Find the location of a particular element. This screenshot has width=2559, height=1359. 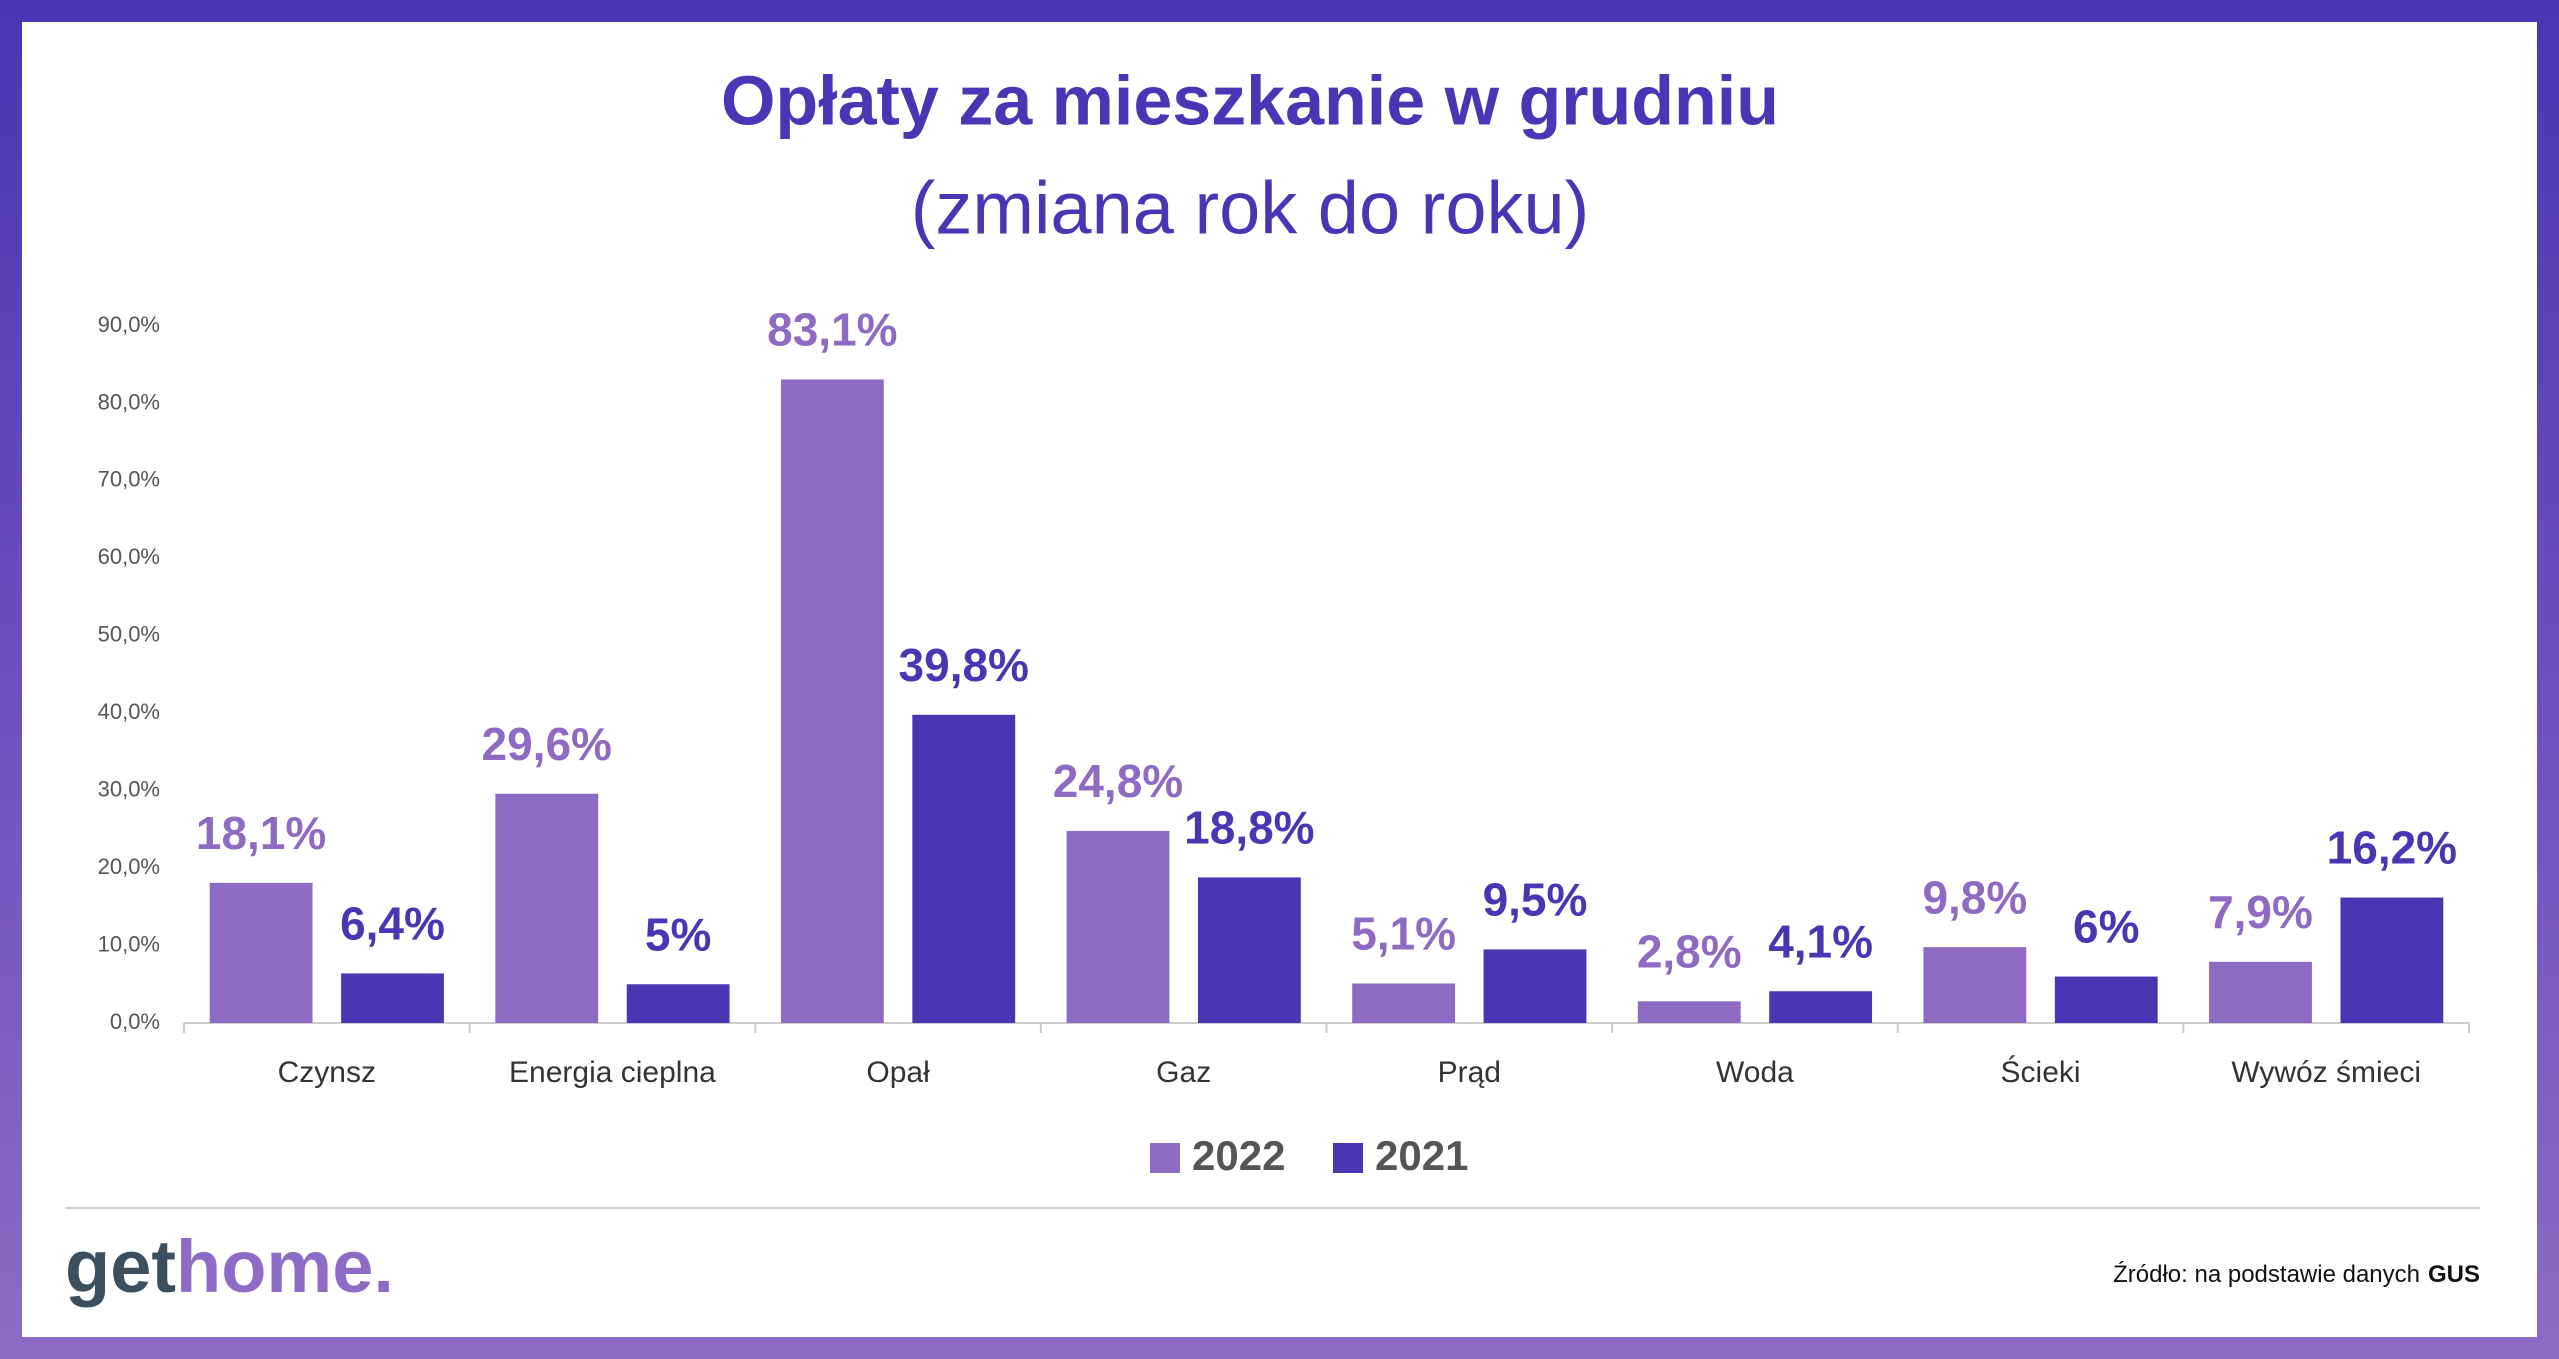

data-label: 9,5% is located at coordinates (1535, 900).